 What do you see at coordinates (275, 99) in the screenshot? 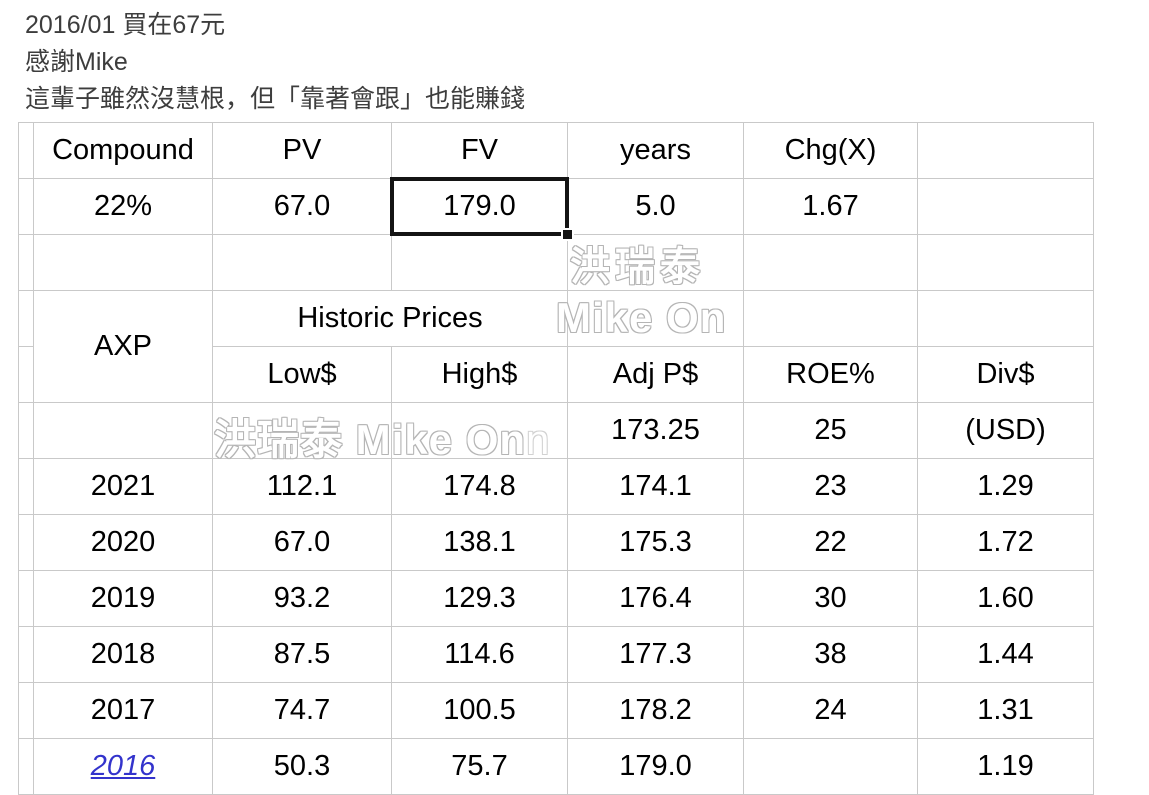
I see `intro-line-3: 這輩子雖然沒慧根，但「靠著會跟」也能賺錢` at bounding box center [275, 99].